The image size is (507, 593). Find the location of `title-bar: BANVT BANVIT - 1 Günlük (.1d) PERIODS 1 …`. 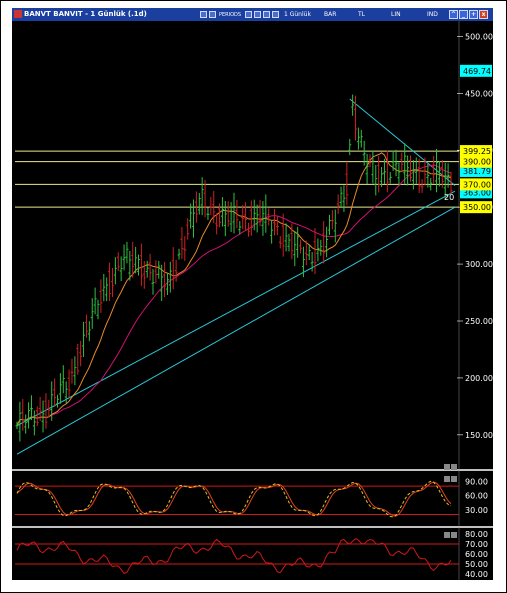

title-bar: BANVT BANVIT - 1 Günlük (.1d) PERIODS 1 … is located at coordinates (252, 14).